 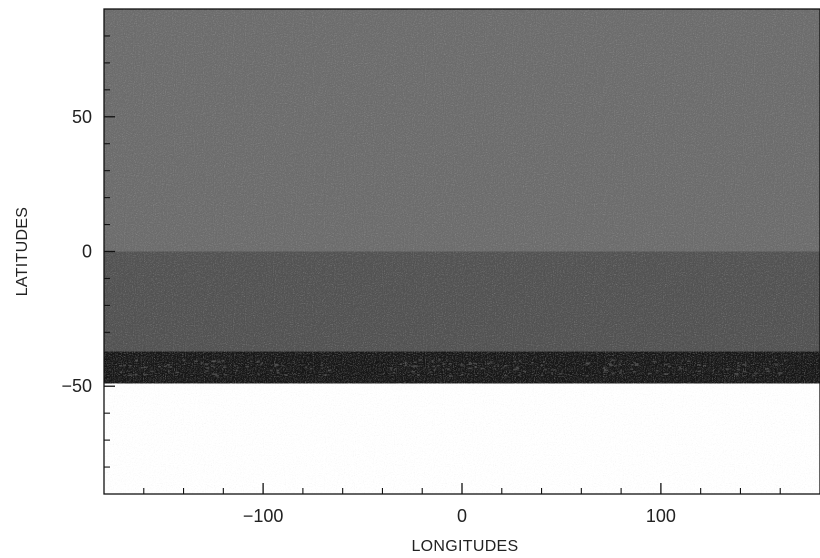 I want to click on x-tick-label: −100, so click(x=263, y=516).